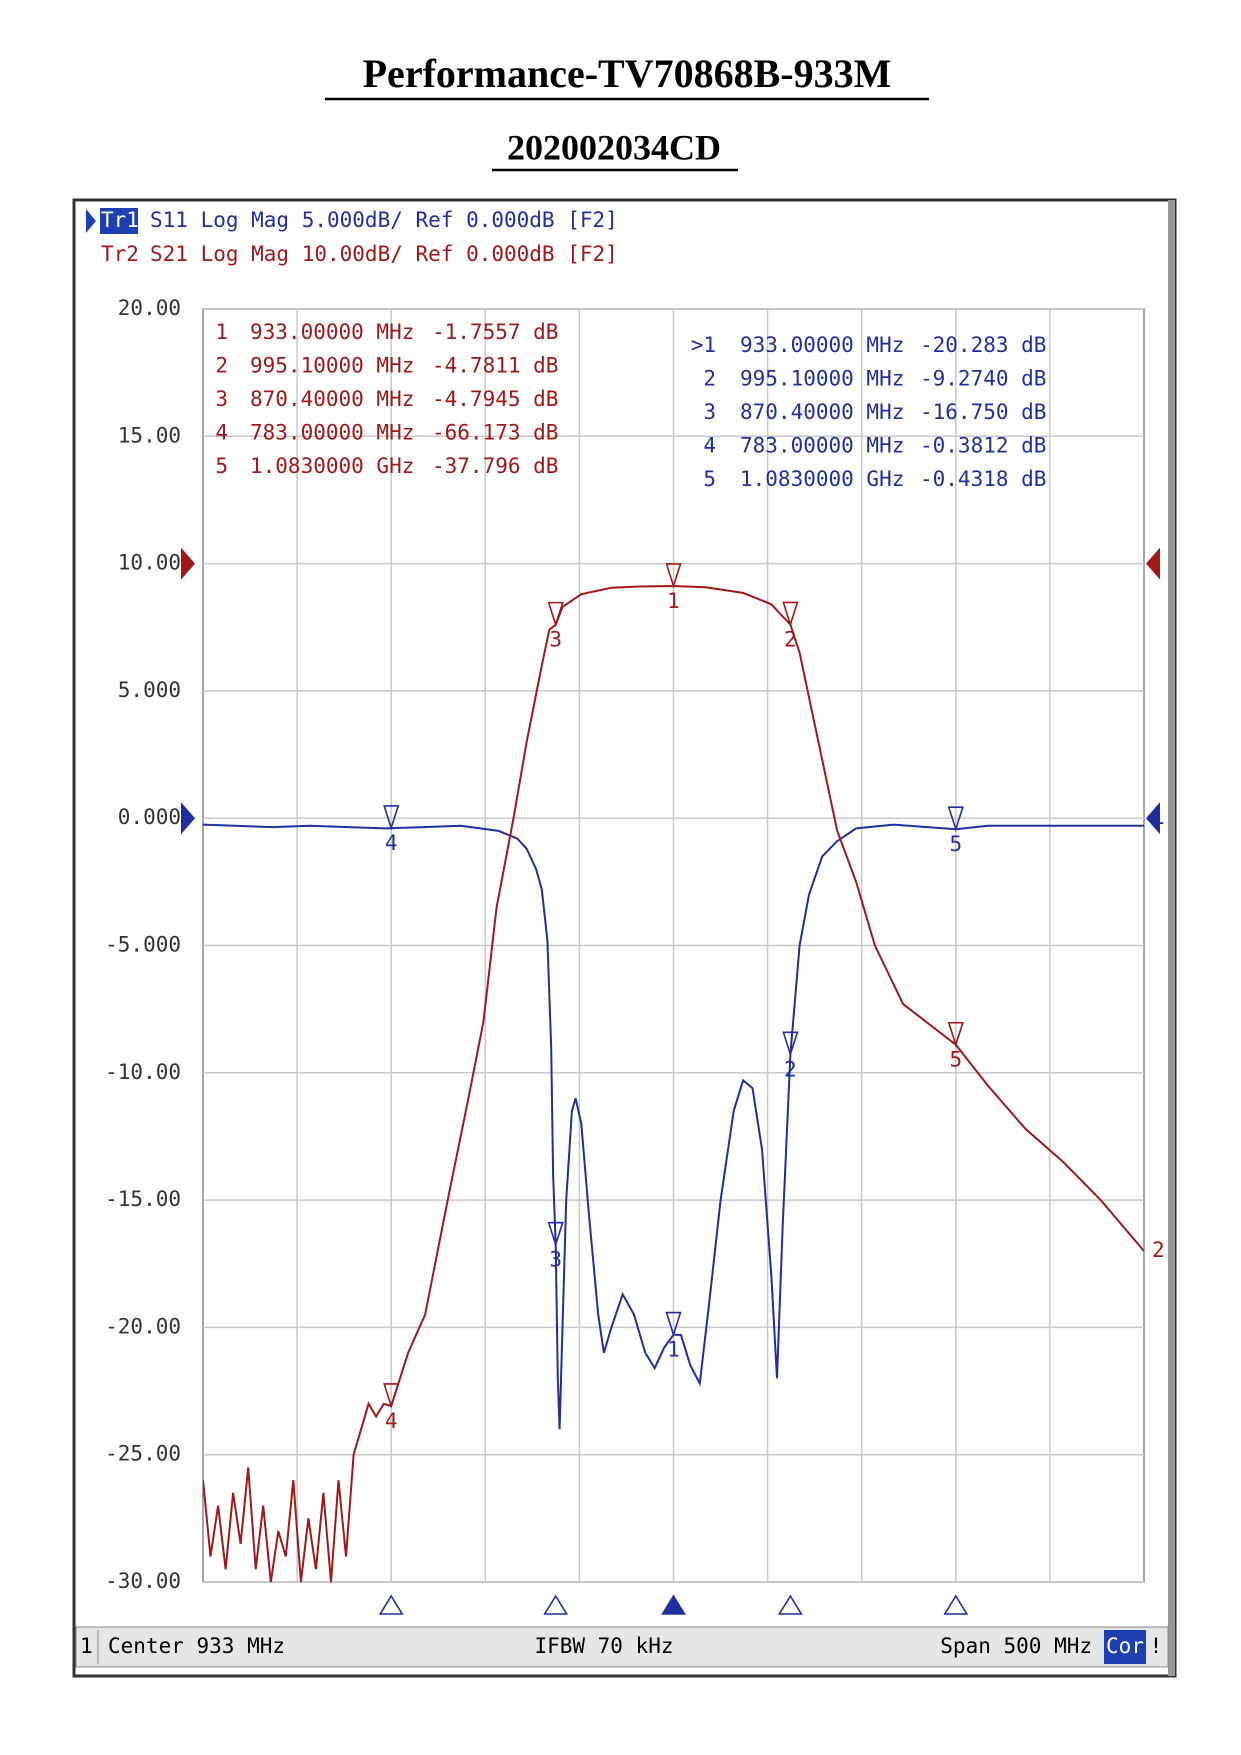 The height and width of the screenshot is (1755, 1241). Describe the element at coordinates (91, 221) in the screenshot. I see `active-arrow` at that location.